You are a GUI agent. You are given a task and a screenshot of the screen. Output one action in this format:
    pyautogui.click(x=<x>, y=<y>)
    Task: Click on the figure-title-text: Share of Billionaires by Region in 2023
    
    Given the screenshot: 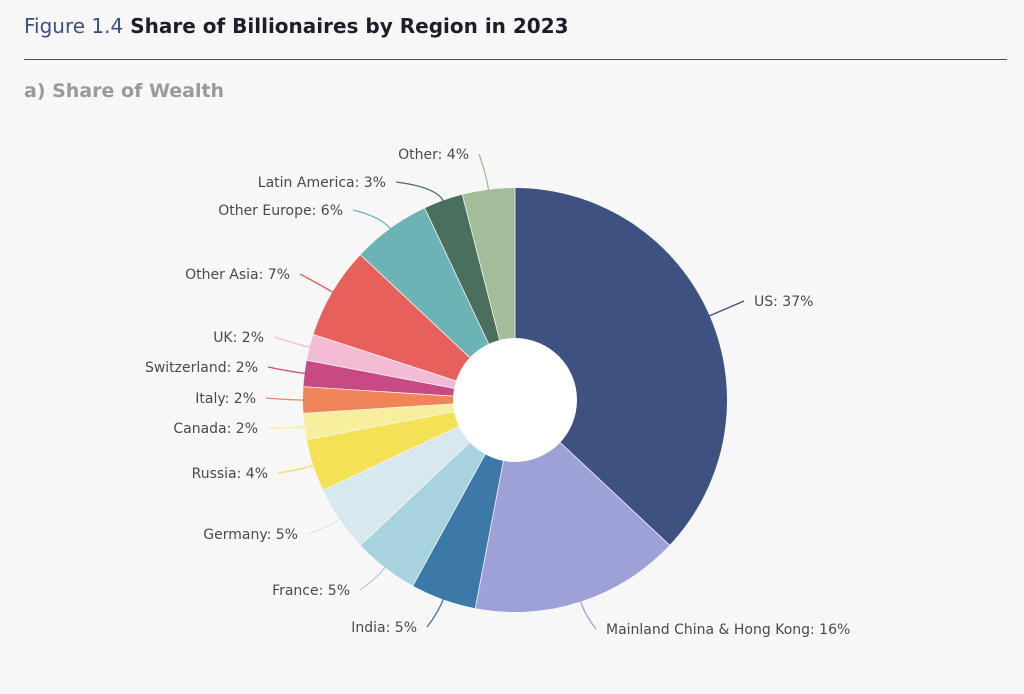 What is the action you would take?
    pyautogui.click(x=349, y=26)
    